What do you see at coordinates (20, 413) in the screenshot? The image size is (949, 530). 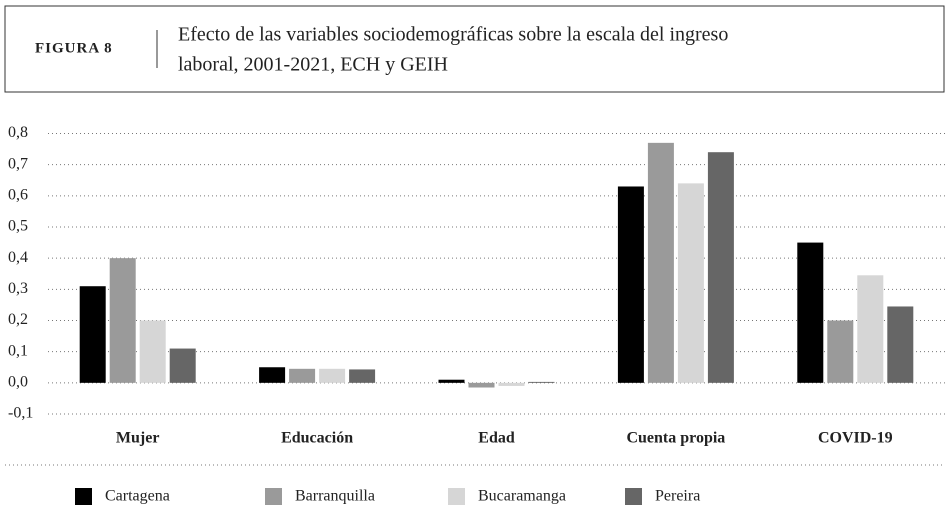 I see `y-tick-label: -0,1` at bounding box center [20, 413].